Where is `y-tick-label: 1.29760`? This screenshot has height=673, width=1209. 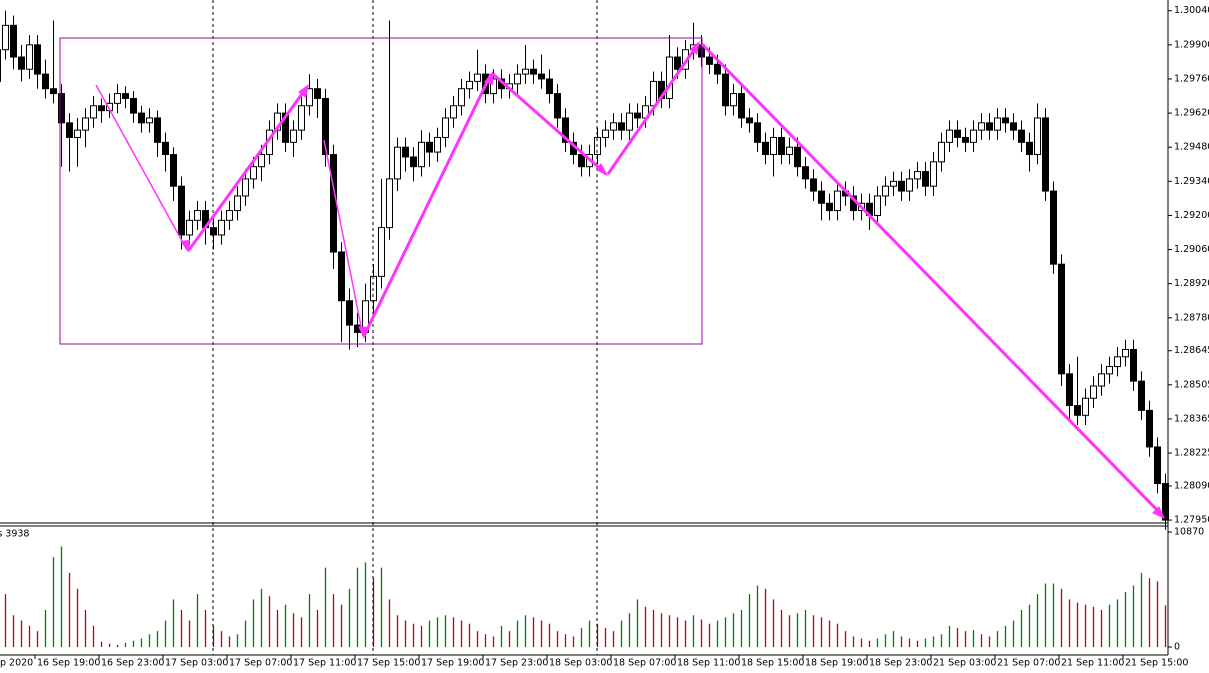
y-tick-label: 1.29760 is located at coordinates (1191, 78).